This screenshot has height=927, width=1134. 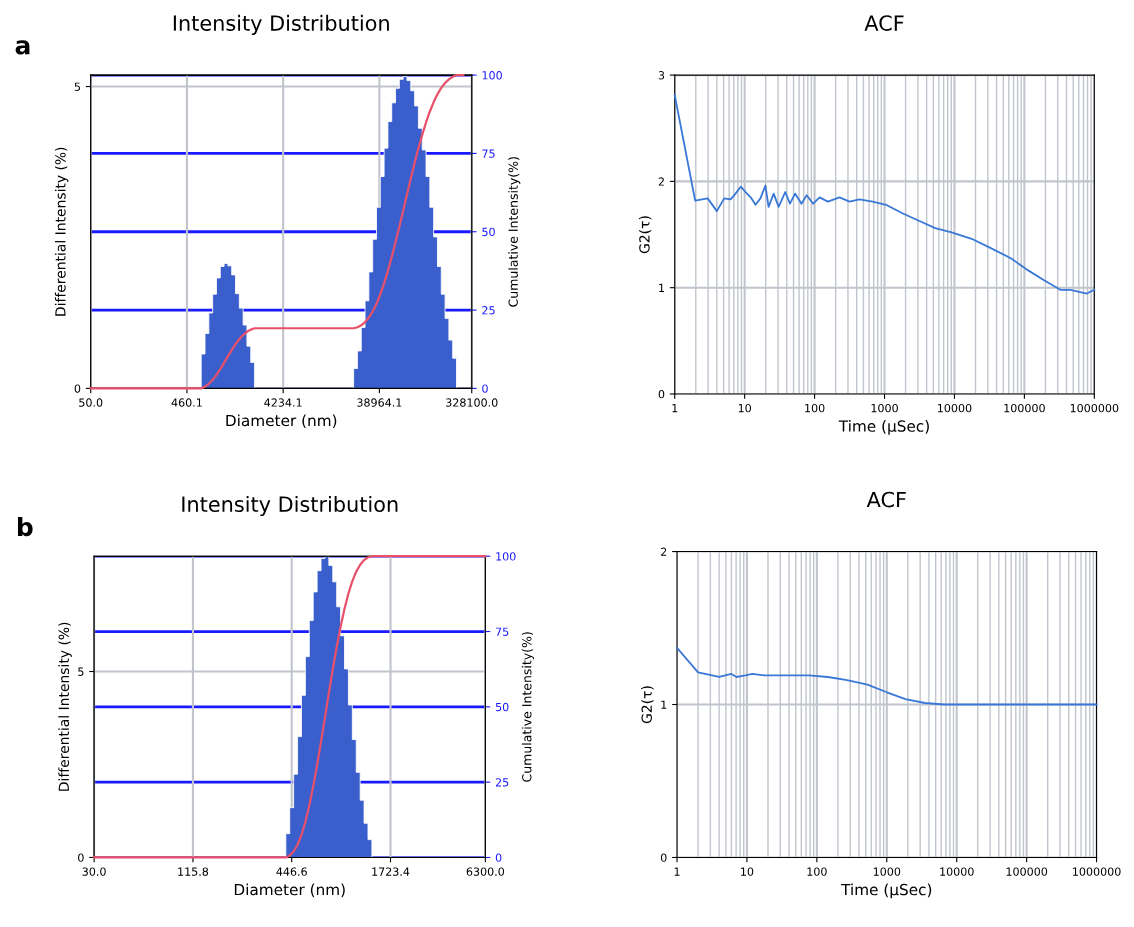 I want to click on x-tick-label: 446.6, so click(x=291, y=871).